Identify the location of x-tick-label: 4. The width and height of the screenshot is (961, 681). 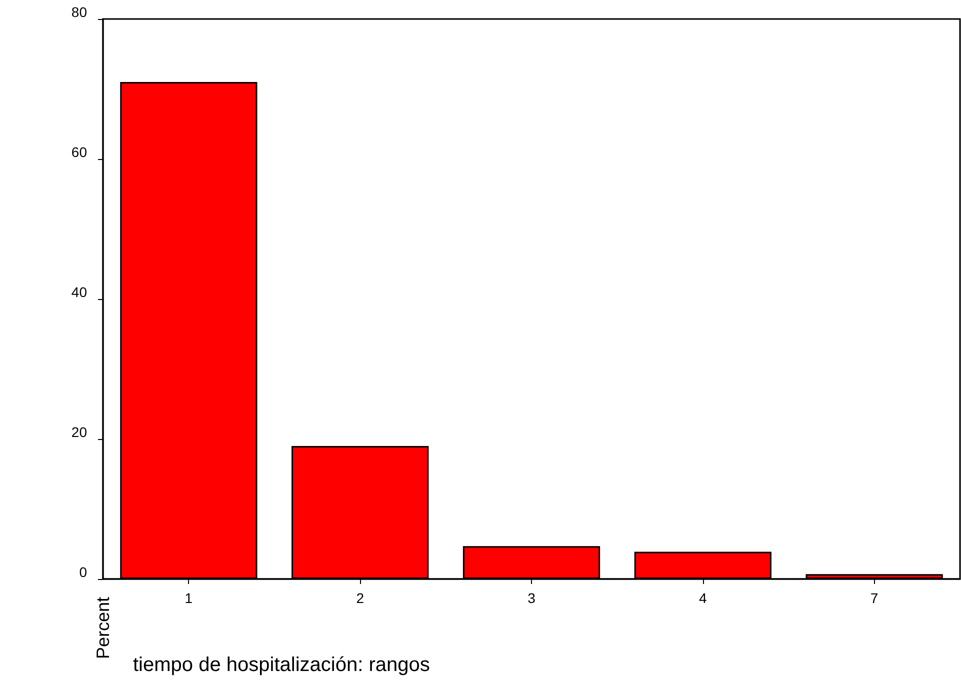
(703, 598).